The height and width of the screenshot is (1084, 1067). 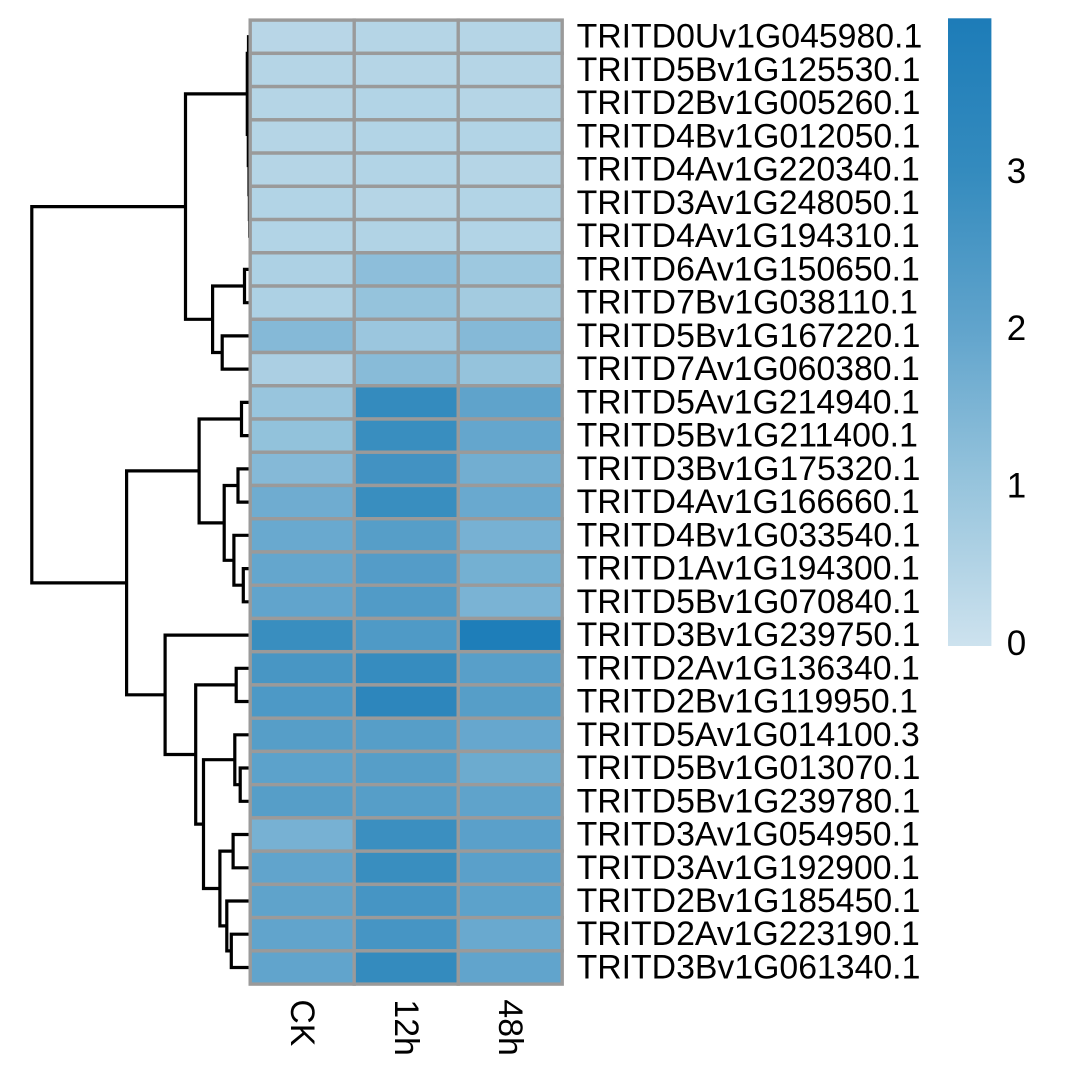 What do you see at coordinates (747, 702) in the screenshot?
I see `svg-text: TRITD2Bv1G119950.1` at bounding box center [747, 702].